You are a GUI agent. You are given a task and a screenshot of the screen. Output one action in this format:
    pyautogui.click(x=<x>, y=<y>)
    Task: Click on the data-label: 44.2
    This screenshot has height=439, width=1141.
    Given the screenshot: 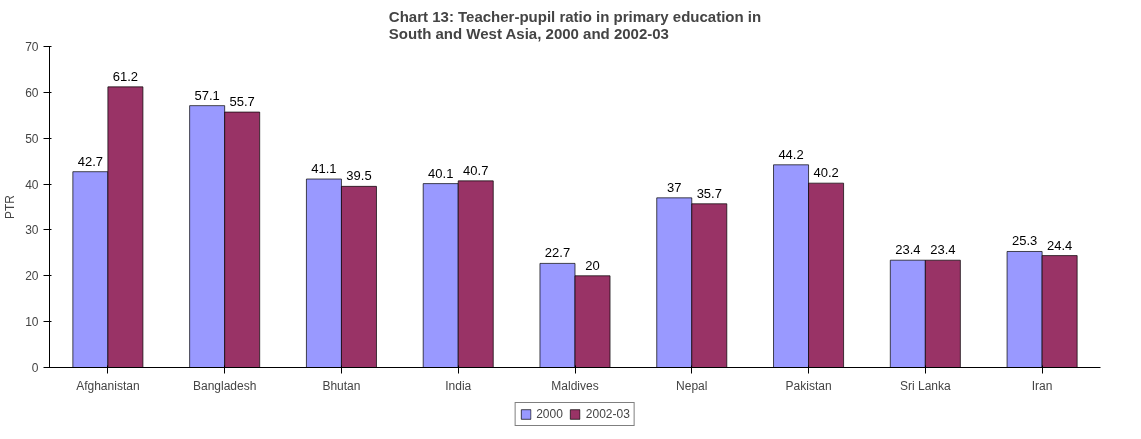 What is the action you would take?
    pyautogui.click(x=791, y=154)
    